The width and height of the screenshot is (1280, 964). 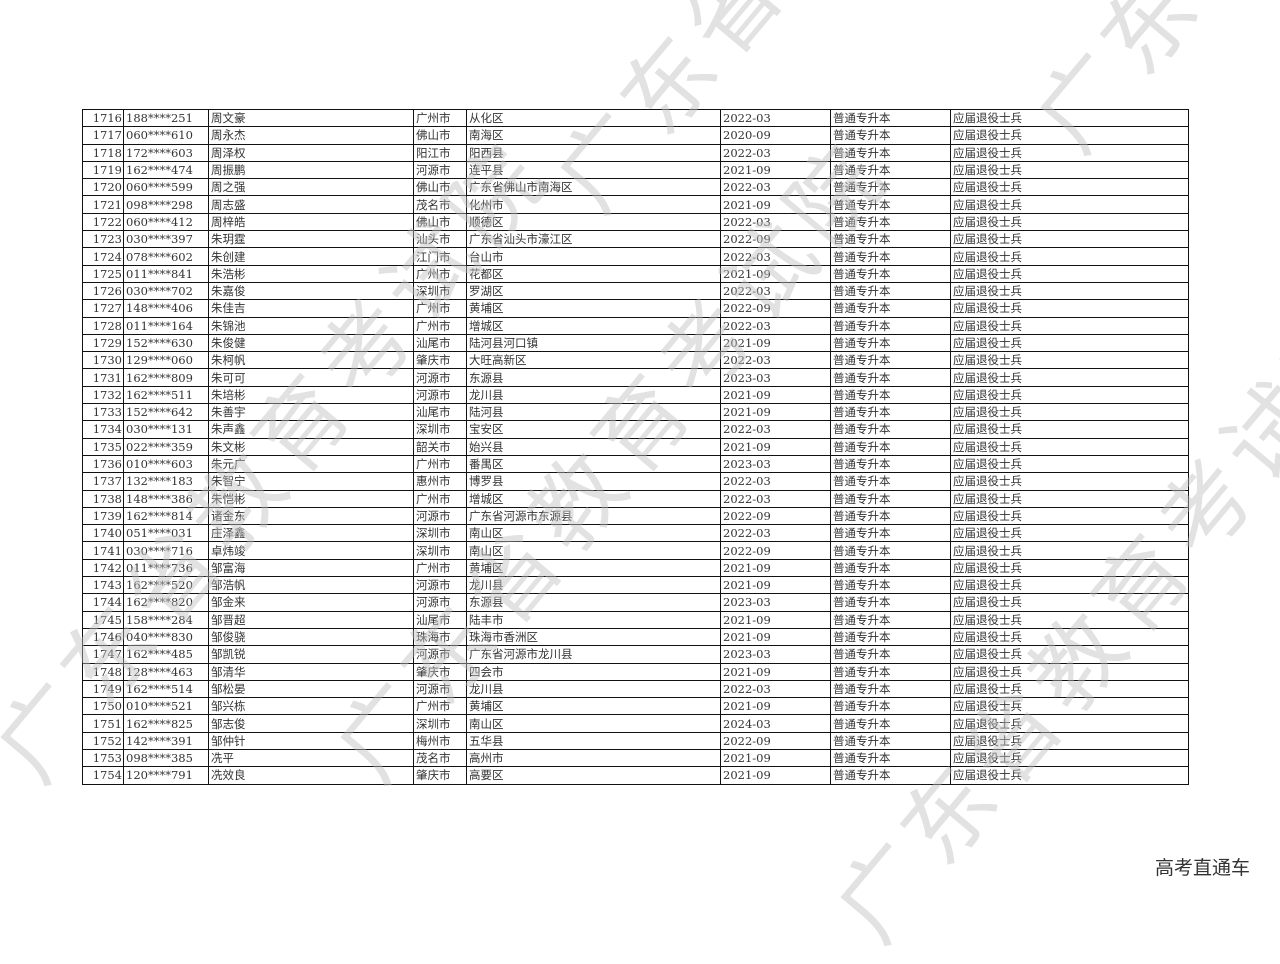 What do you see at coordinates (593, 412) in the screenshot?
I see `district: 陆河县` at bounding box center [593, 412].